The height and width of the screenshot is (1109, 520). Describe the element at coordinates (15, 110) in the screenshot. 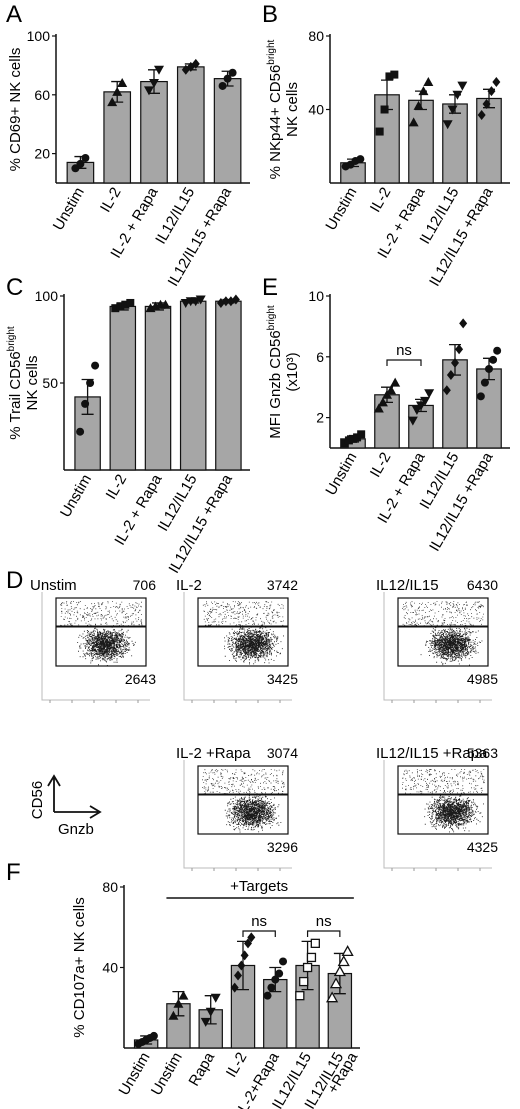

I see `y-axis-label: % CD69+ NK cells` at that location.